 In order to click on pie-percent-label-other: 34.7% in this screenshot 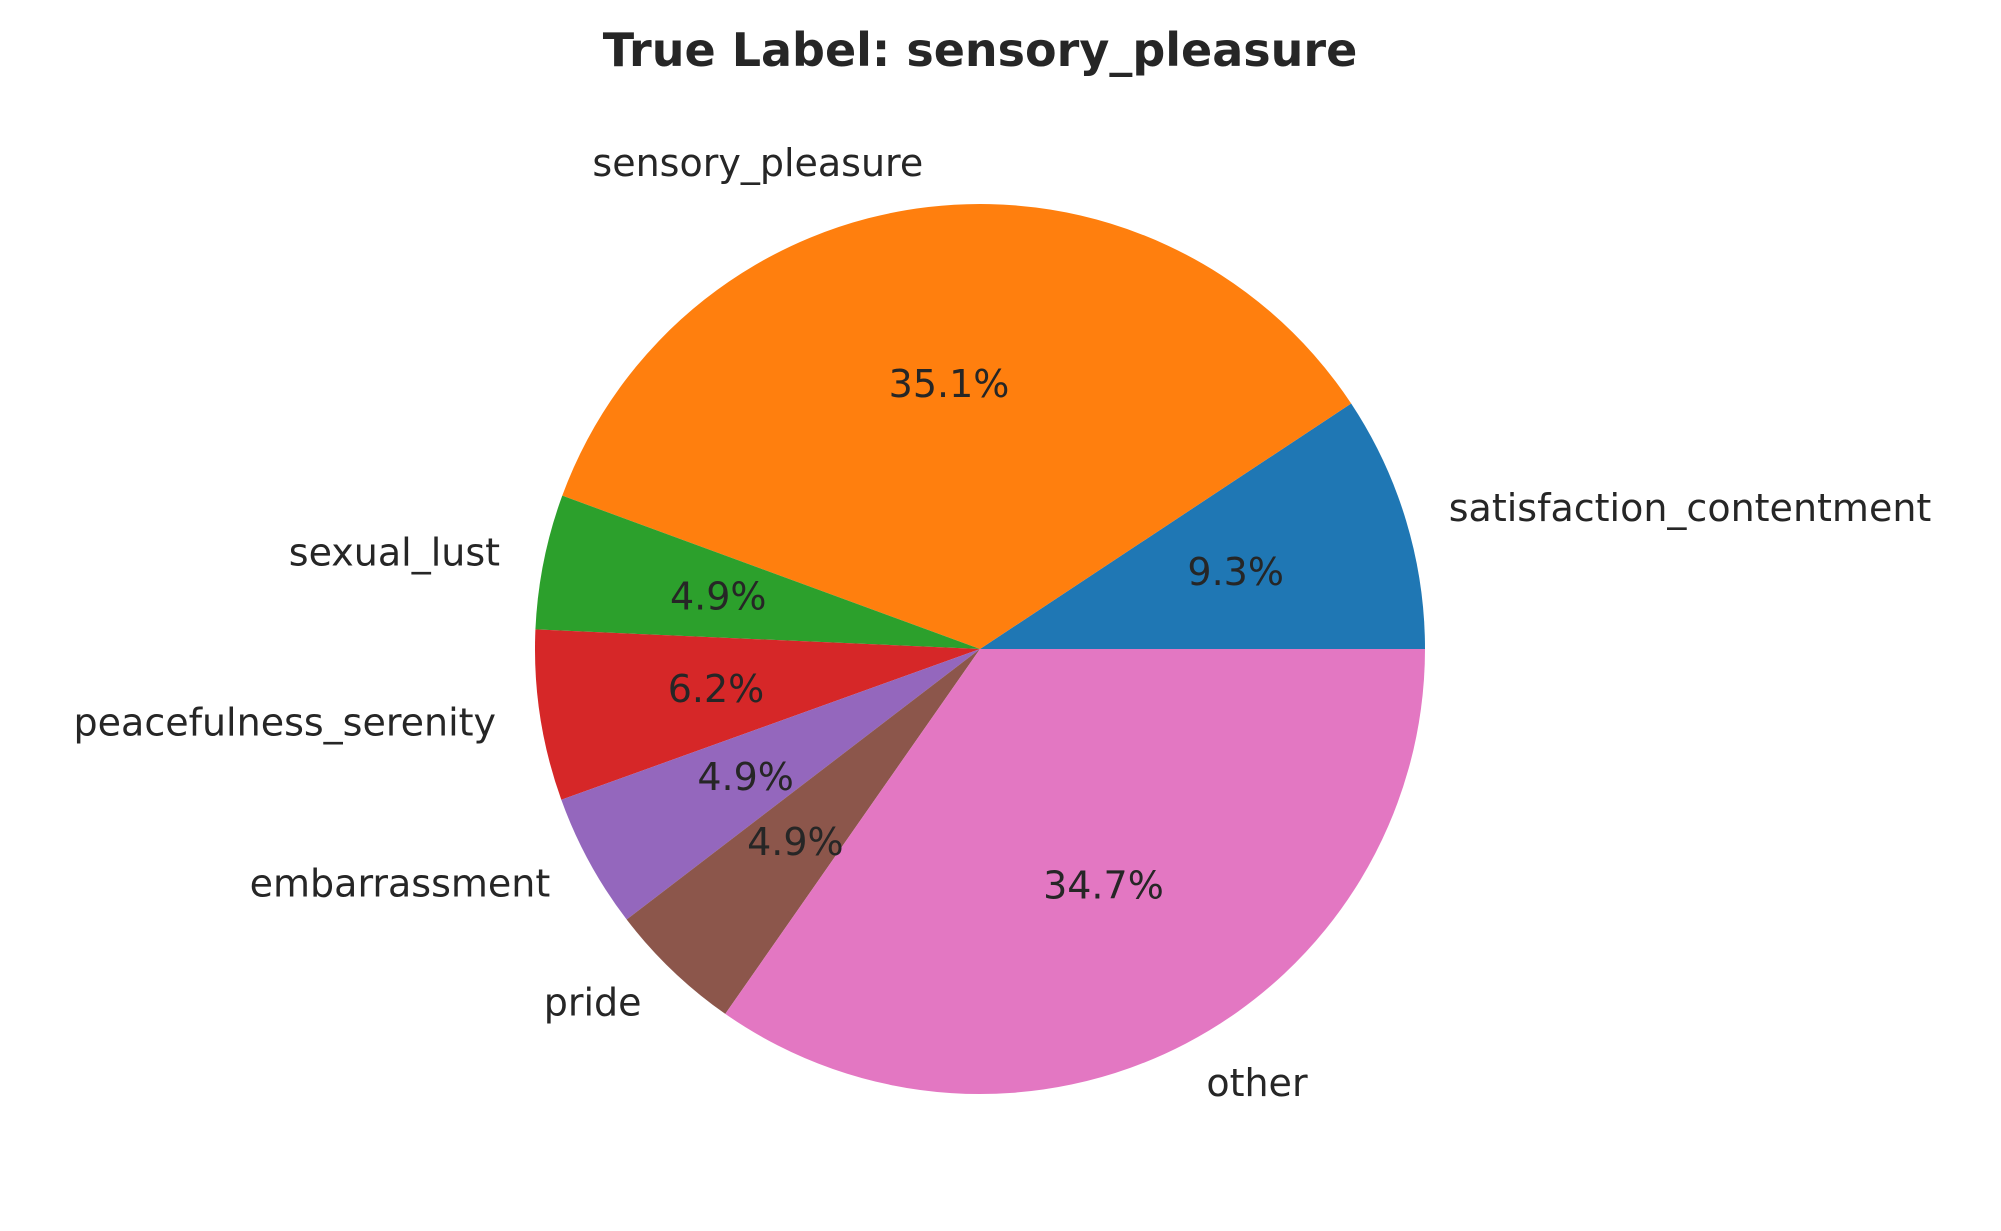, I will do `click(1103, 886)`.